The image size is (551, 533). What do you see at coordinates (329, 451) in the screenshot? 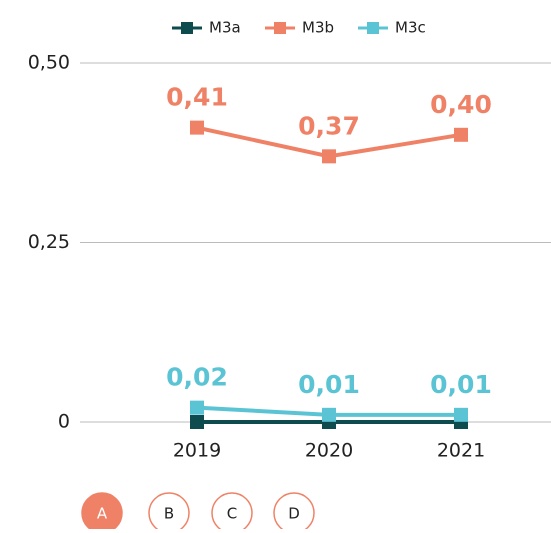
I see `x-tick-label: 2020` at bounding box center [329, 451].